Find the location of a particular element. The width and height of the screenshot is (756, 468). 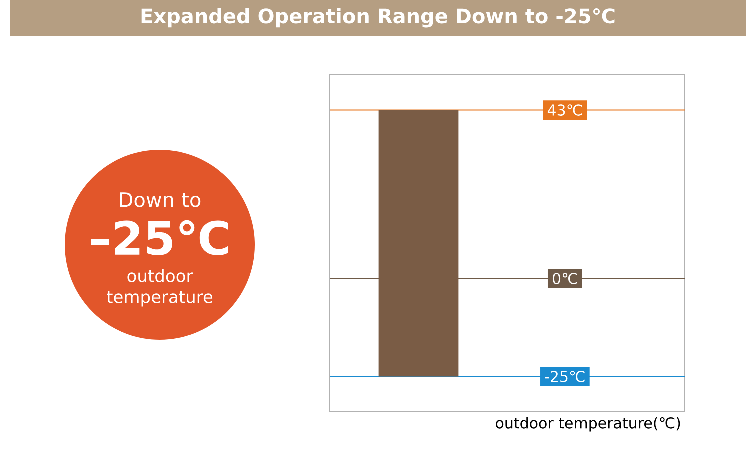

text: outdoor temperature is located at coordinates (160, 288).